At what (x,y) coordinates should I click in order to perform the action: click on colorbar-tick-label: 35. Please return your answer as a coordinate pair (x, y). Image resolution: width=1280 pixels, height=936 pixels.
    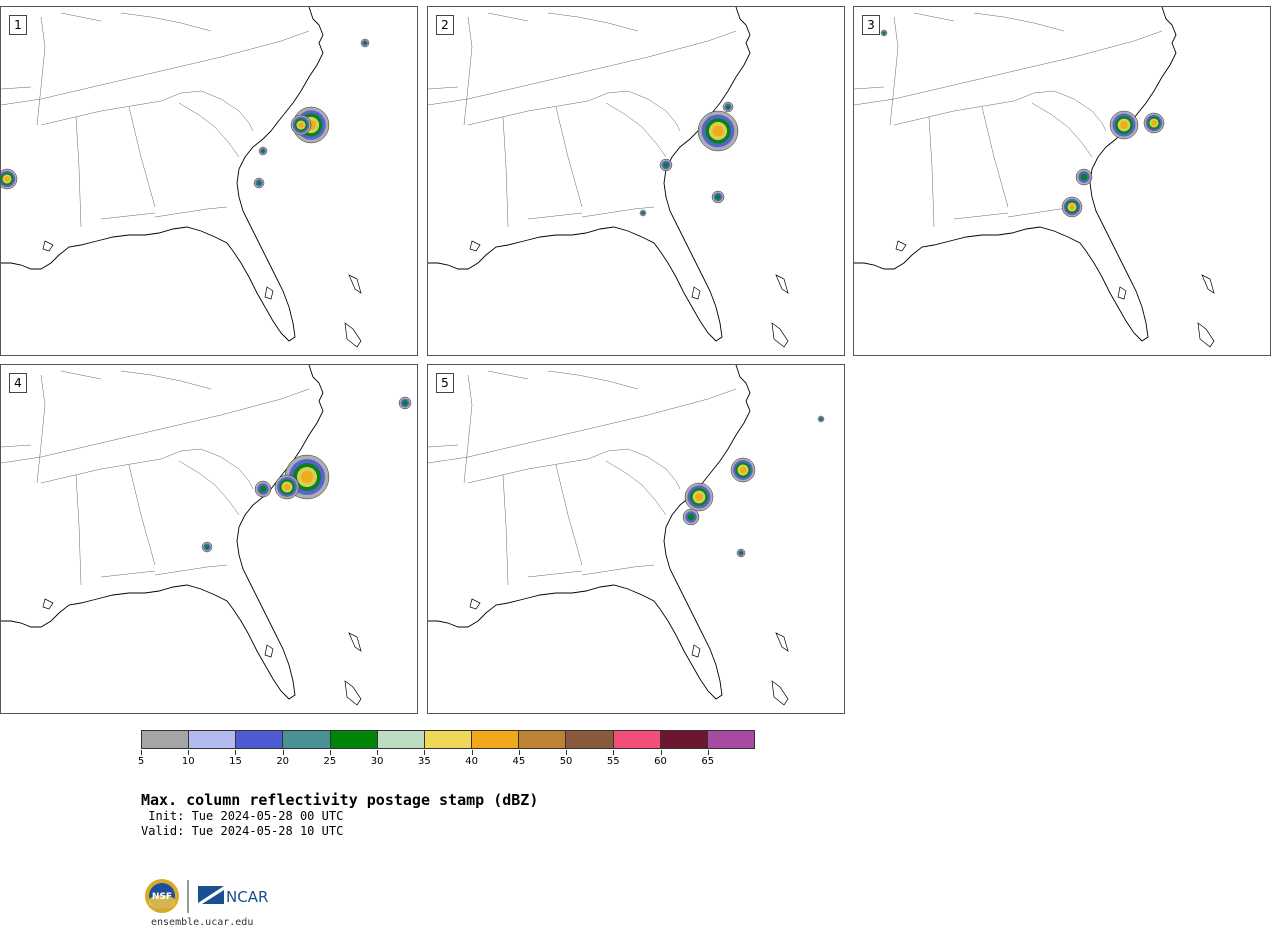
    Looking at the image, I should click on (424, 761).